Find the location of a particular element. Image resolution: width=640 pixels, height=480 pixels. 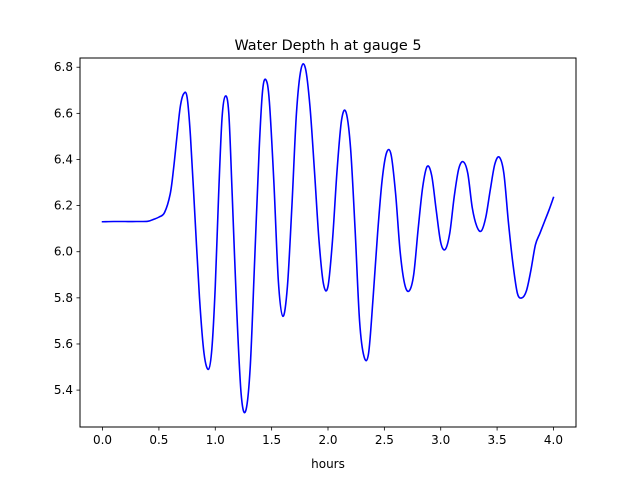

x-tick-label: 3.0 is located at coordinates (440, 440).